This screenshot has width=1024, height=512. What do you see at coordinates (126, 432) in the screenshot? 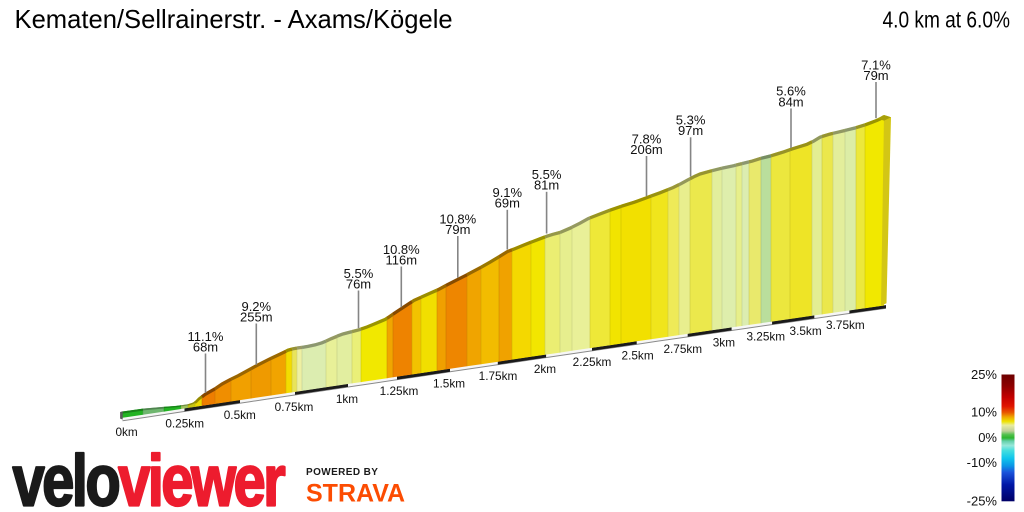
I see `svg-text: 0km` at bounding box center [126, 432].